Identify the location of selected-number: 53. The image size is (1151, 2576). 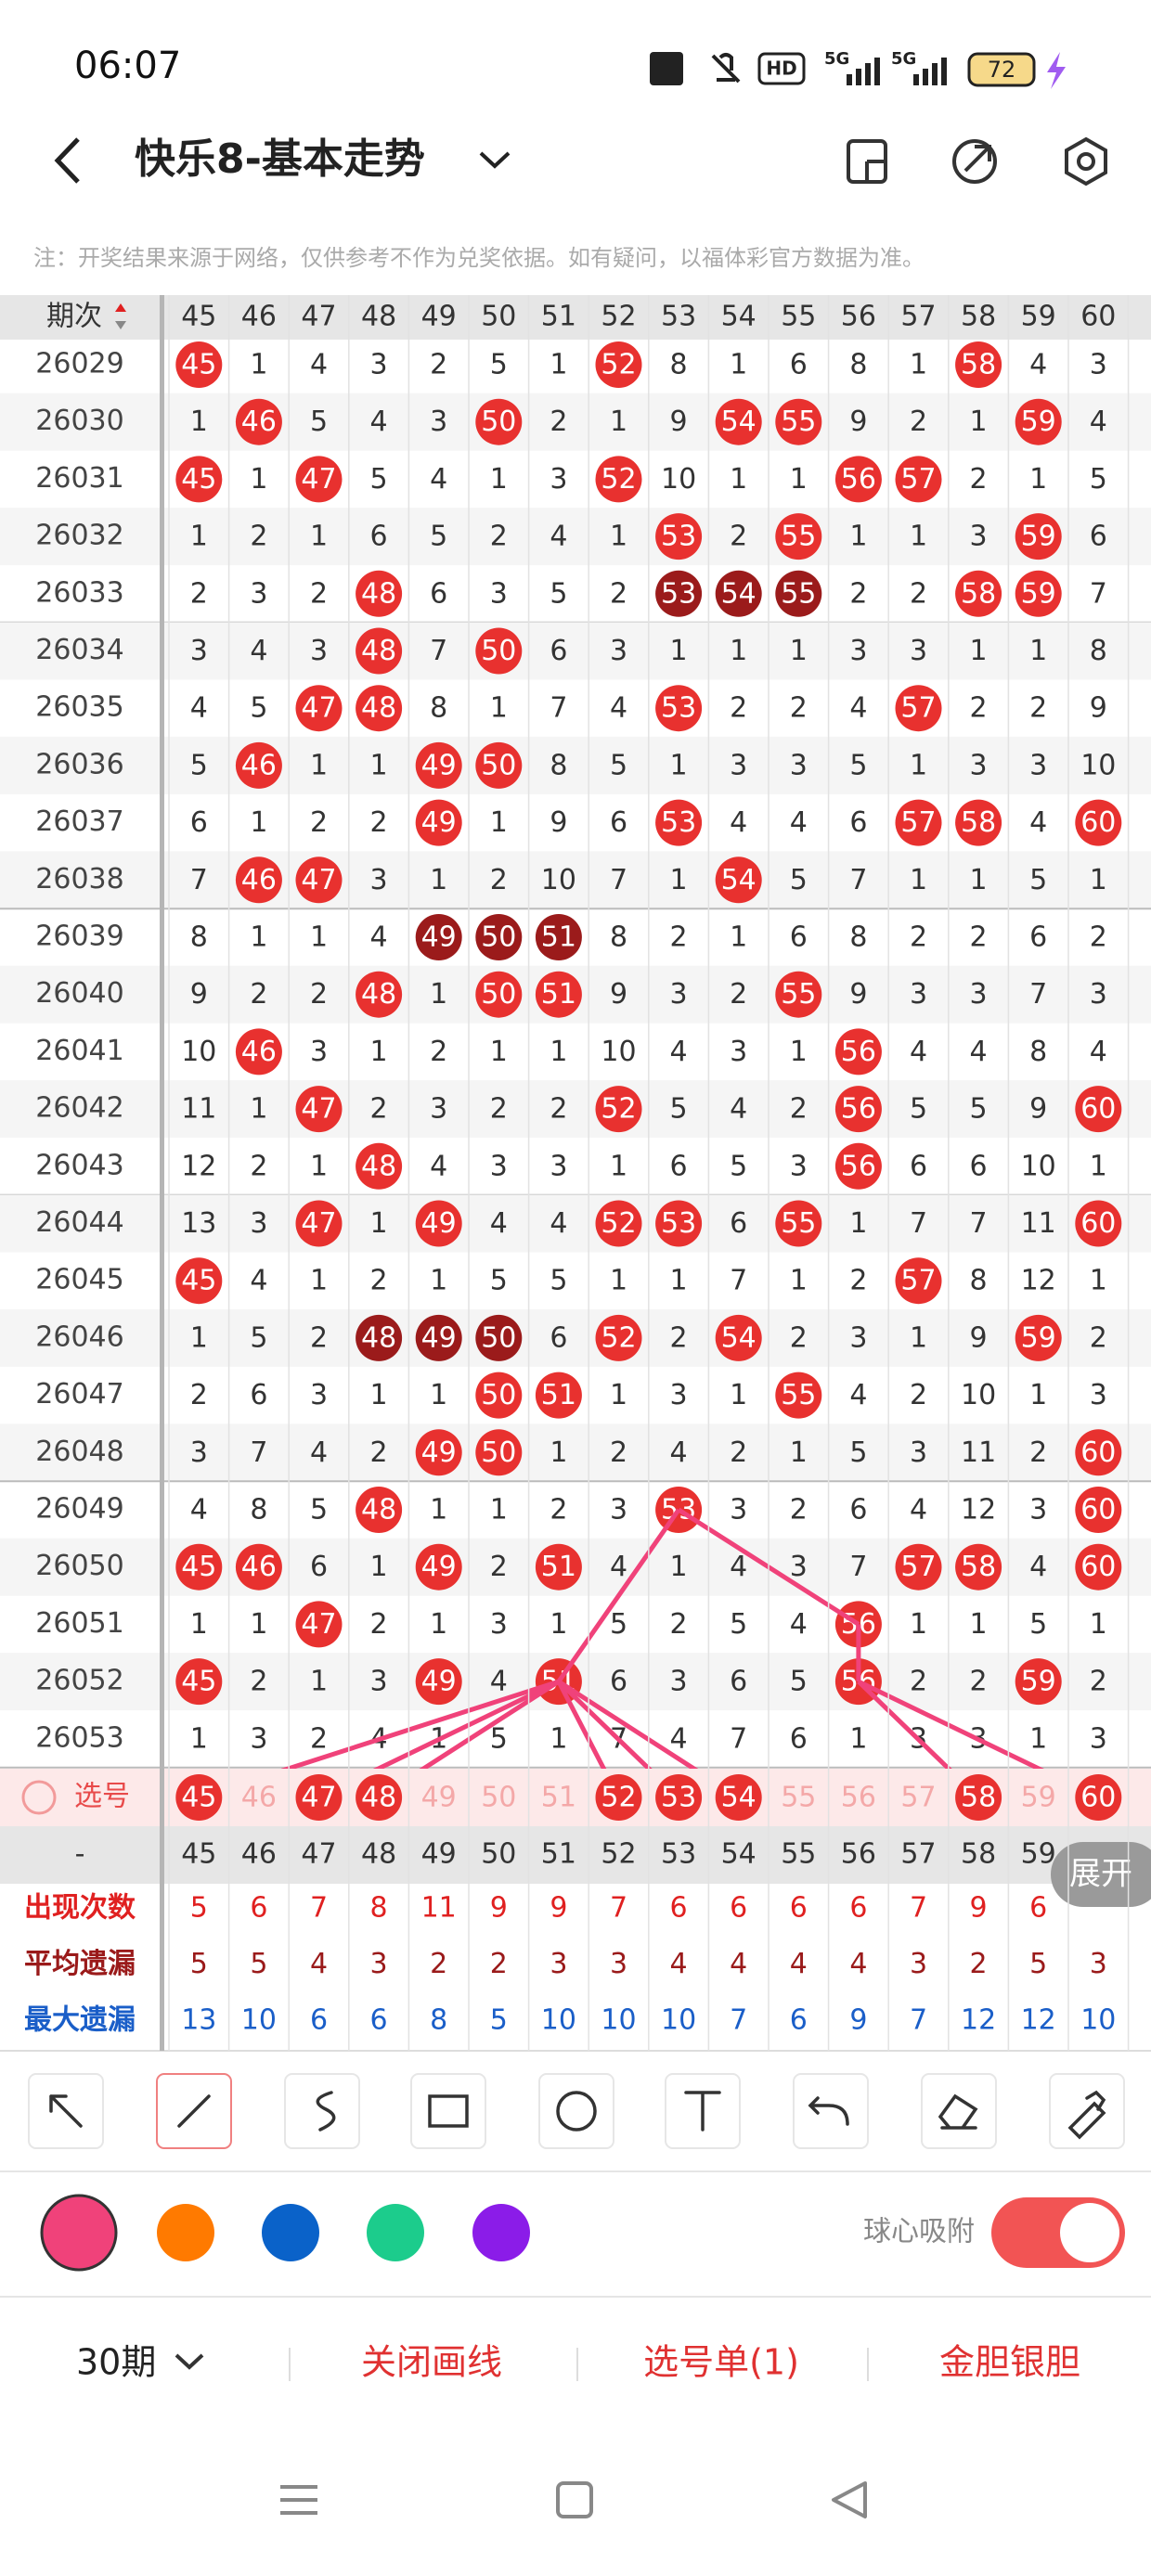
(678, 1798).